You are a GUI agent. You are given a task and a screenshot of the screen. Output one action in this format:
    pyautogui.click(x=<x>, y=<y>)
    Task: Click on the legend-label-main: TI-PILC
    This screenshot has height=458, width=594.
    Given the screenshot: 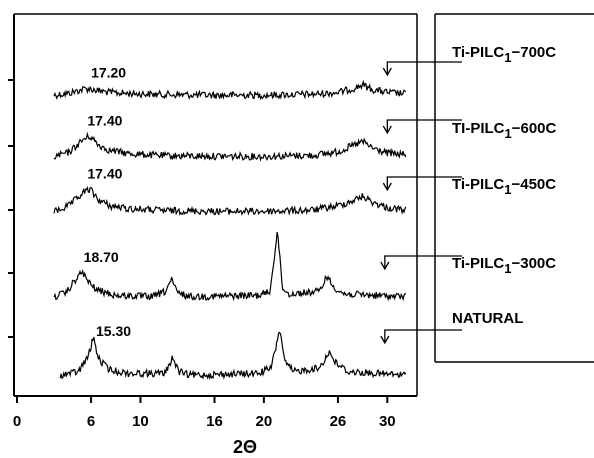 What is the action you would take?
    pyautogui.click(x=478, y=128)
    